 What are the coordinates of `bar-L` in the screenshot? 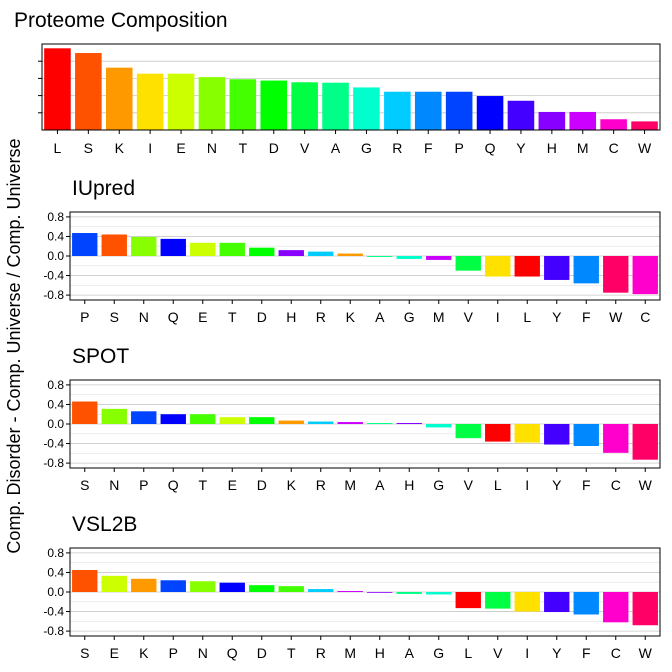 It's located at (468, 600).